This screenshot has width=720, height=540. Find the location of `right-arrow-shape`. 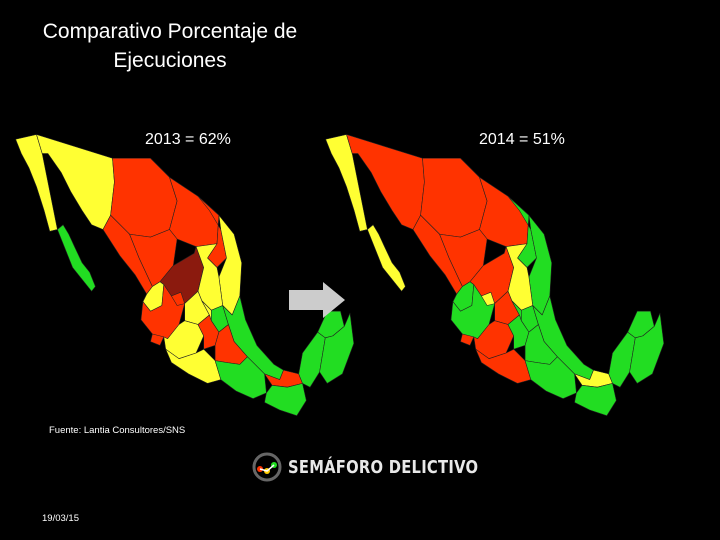

right-arrow-shape is located at coordinates (317, 300).